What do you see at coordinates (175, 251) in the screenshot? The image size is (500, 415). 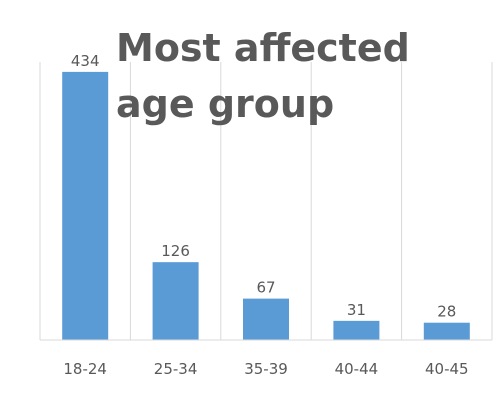 I see `data-label-25-34: 126` at bounding box center [175, 251].